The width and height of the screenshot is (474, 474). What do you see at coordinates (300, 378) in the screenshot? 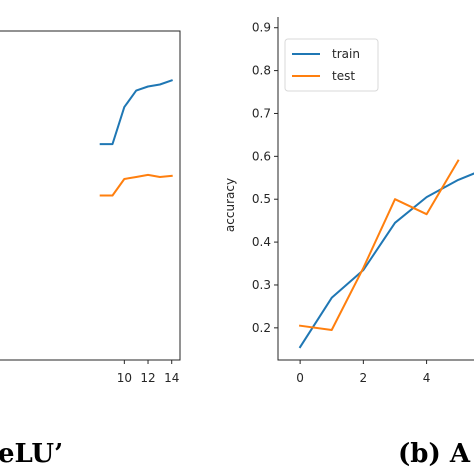
I see `right-x-tick-label: 0` at bounding box center [300, 378].